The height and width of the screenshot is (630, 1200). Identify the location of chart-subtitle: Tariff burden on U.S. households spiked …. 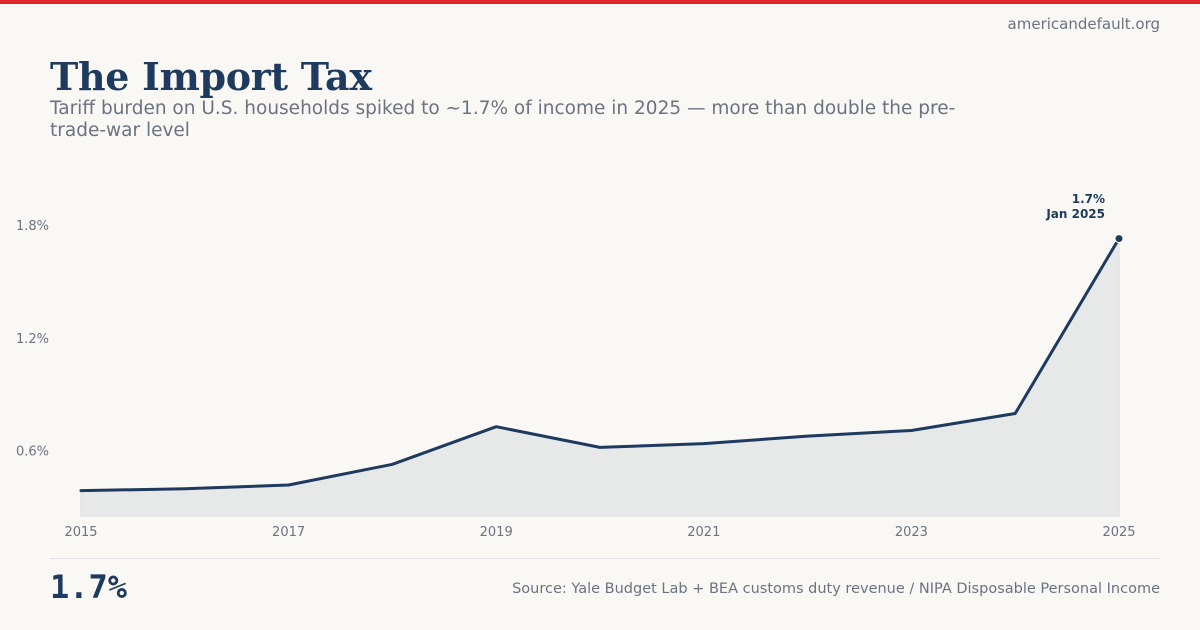
(503, 119).